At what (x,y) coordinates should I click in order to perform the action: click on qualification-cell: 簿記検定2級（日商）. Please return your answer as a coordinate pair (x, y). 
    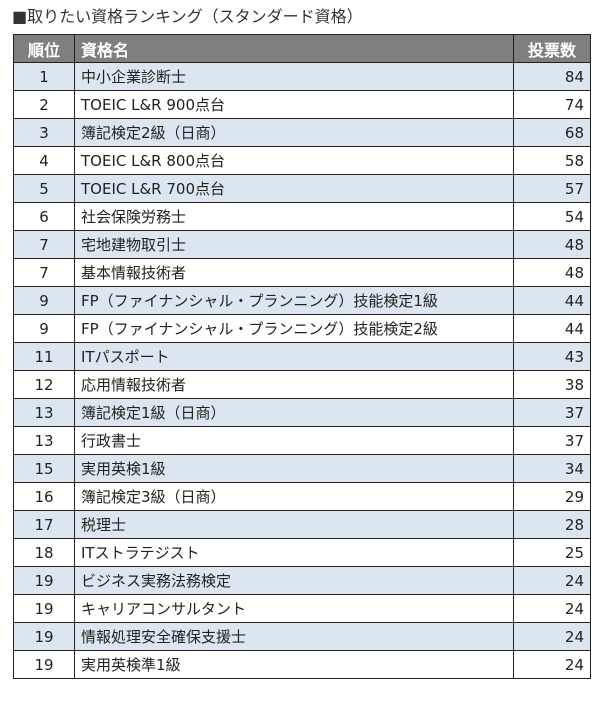
    Looking at the image, I should click on (294, 132).